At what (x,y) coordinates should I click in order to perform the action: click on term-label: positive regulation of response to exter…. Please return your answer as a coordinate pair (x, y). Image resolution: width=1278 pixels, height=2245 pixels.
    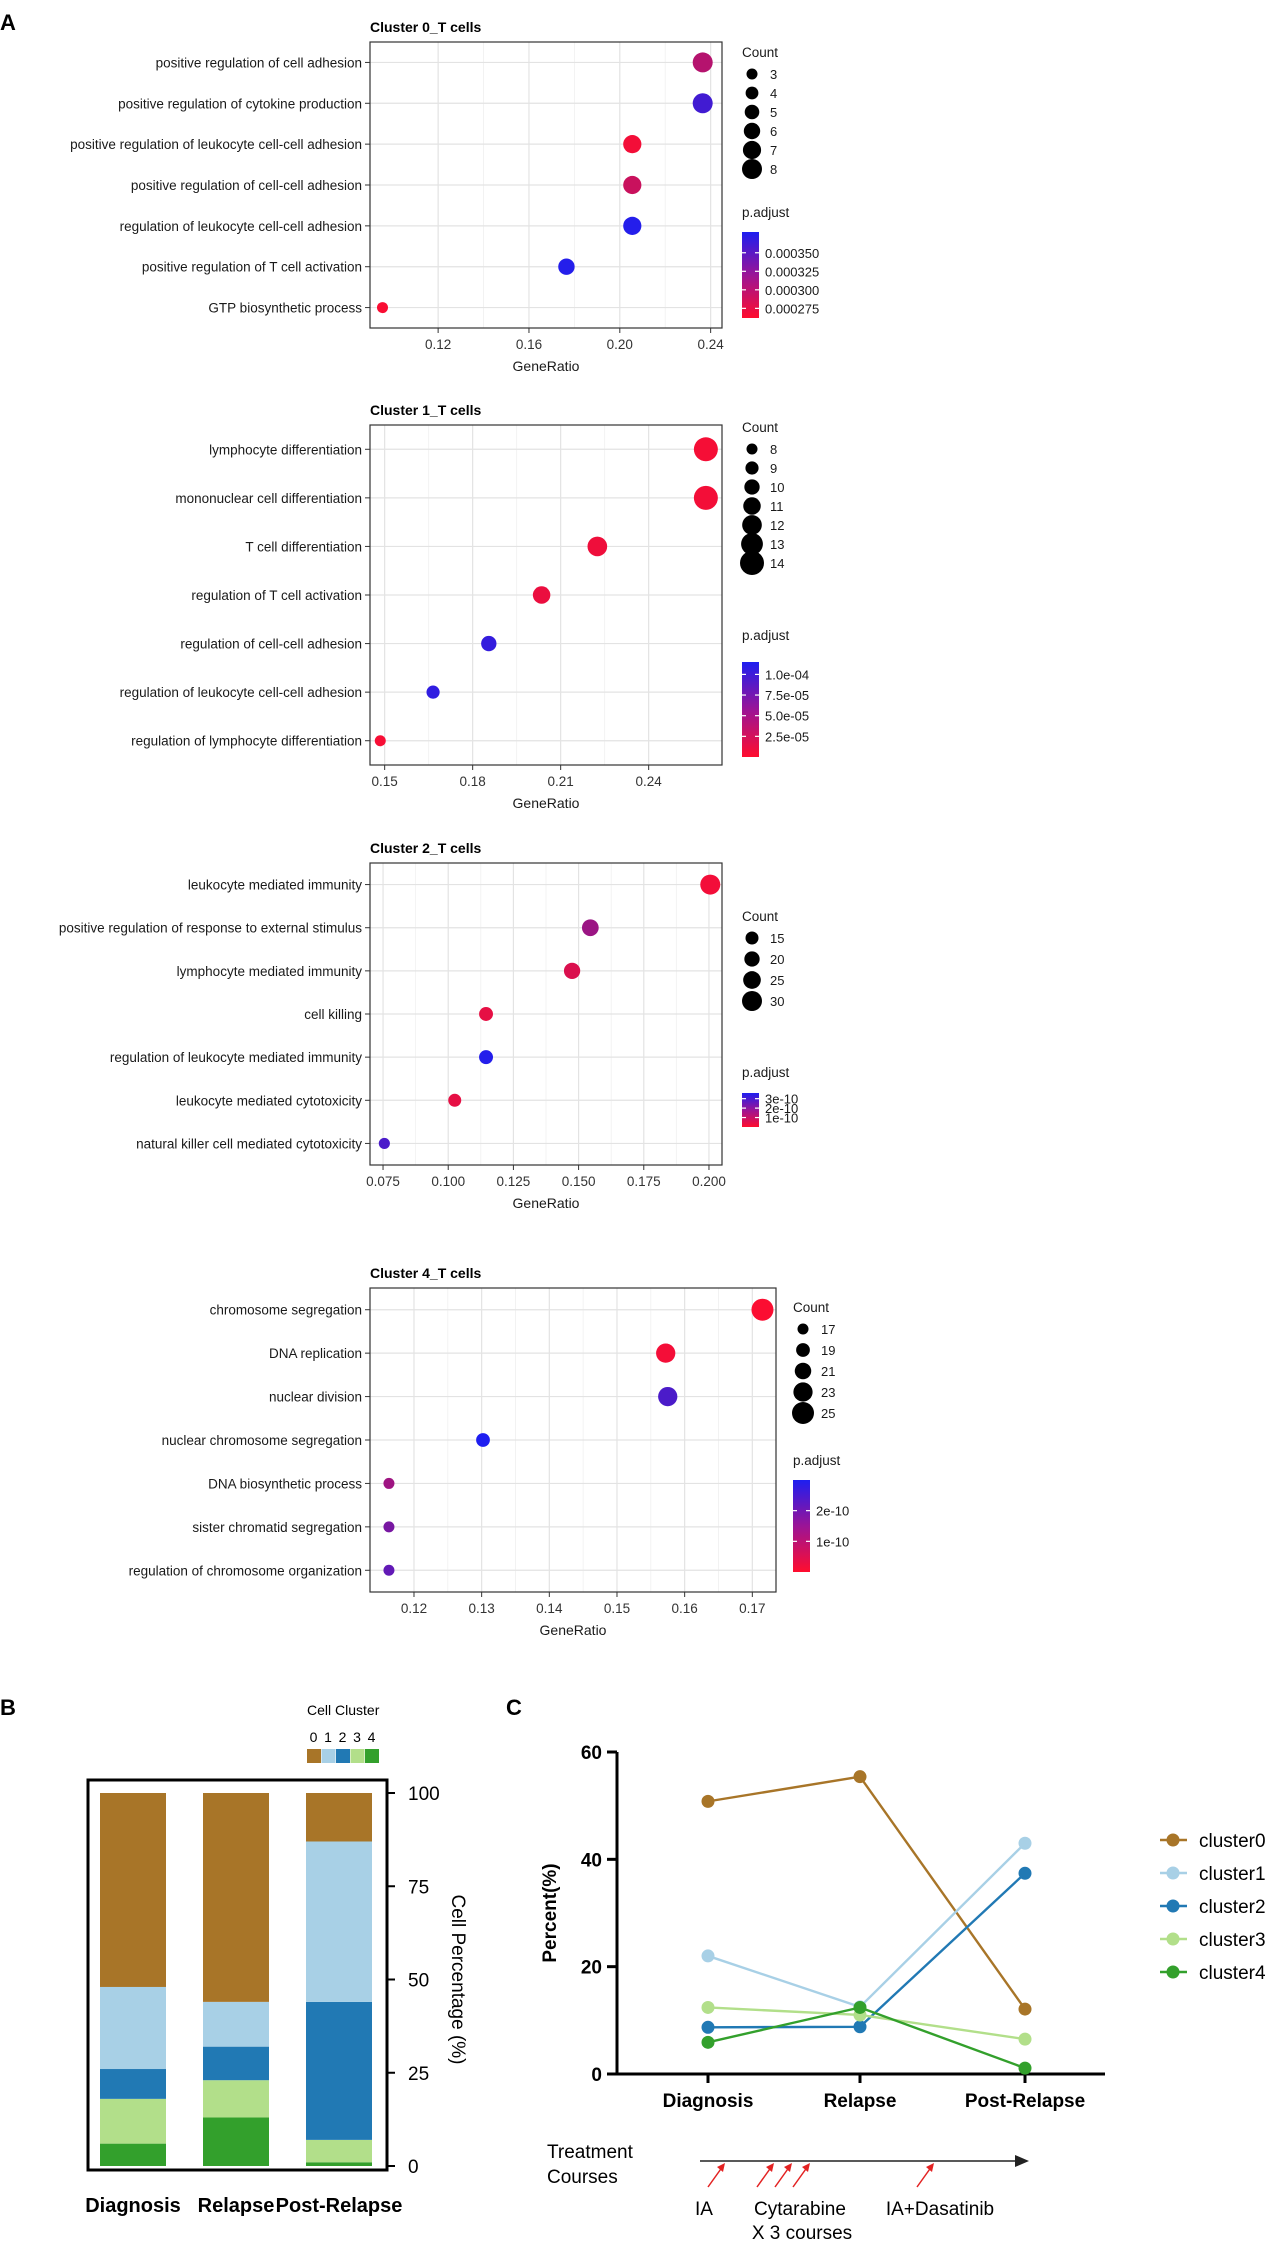
    Looking at the image, I should click on (210, 928).